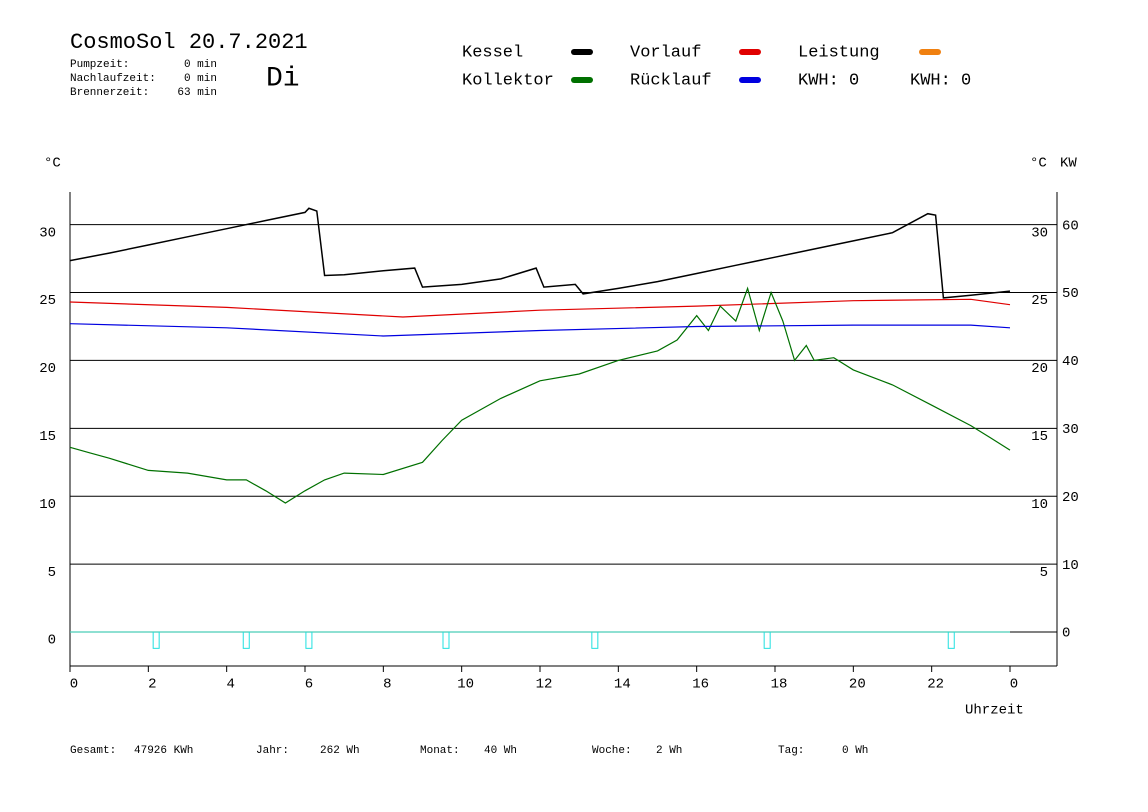 This screenshot has width=1148, height=812. What do you see at coordinates (113, 79) in the screenshot?
I see `info-label: Nachlaufzeit:` at bounding box center [113, 79].